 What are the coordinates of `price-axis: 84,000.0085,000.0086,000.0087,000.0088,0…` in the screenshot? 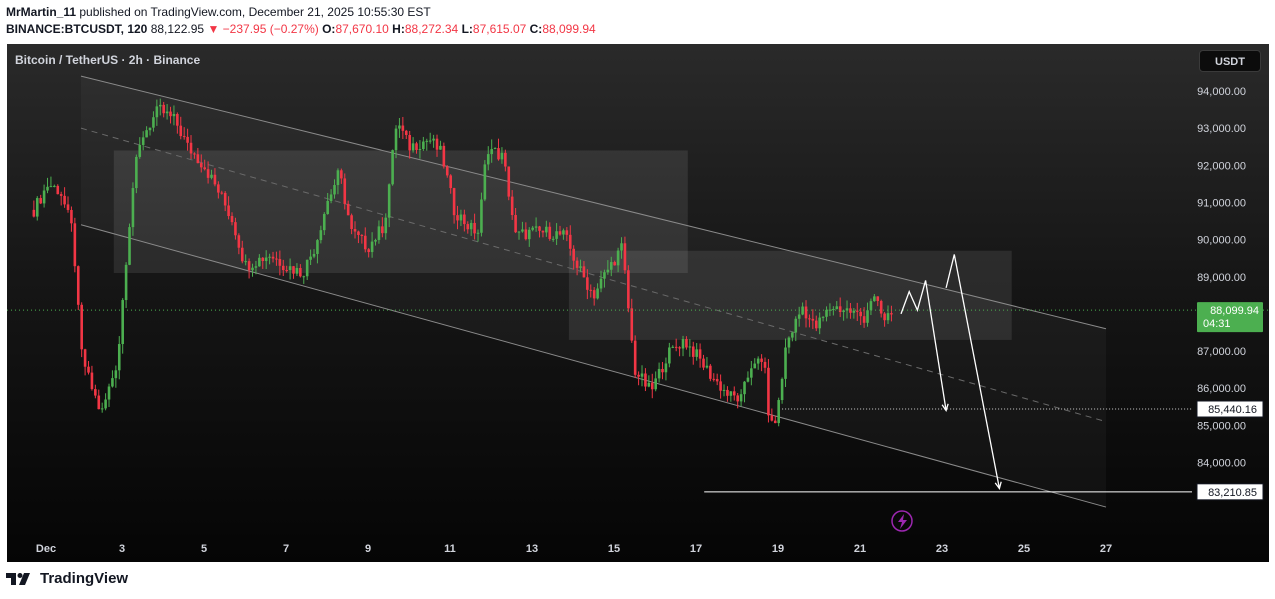 It's located at (1221, 278).